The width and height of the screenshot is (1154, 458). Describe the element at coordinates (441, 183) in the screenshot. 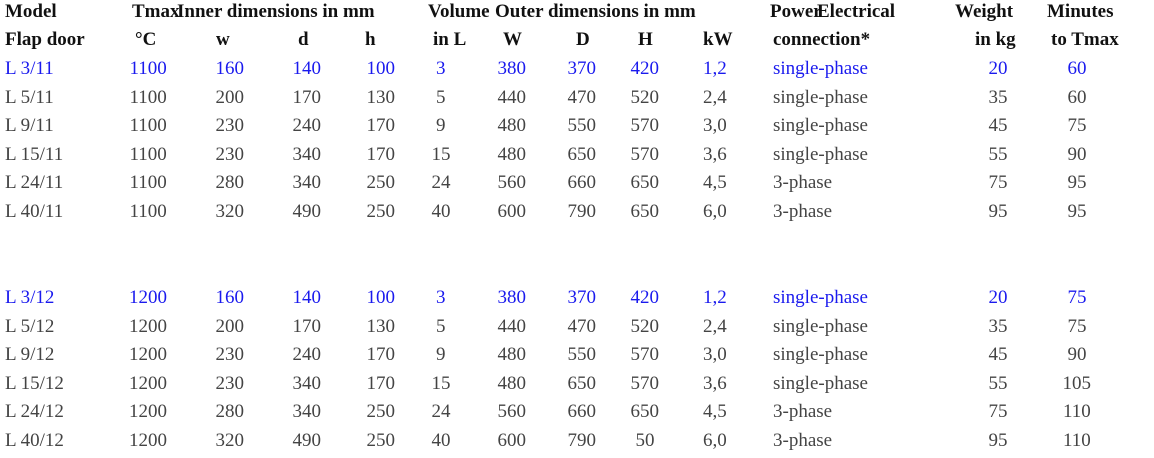

I see `table-cell: 24` at that location.